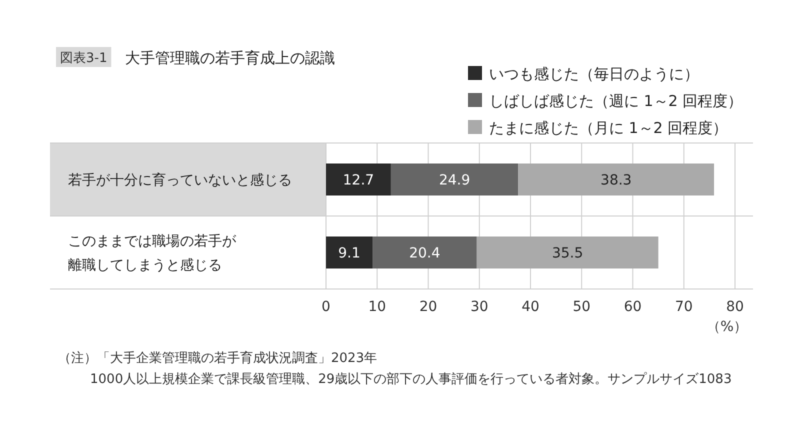 This screenshot has height=447, width=800. I want to click on data-label: 12.7, so click(358, 180).